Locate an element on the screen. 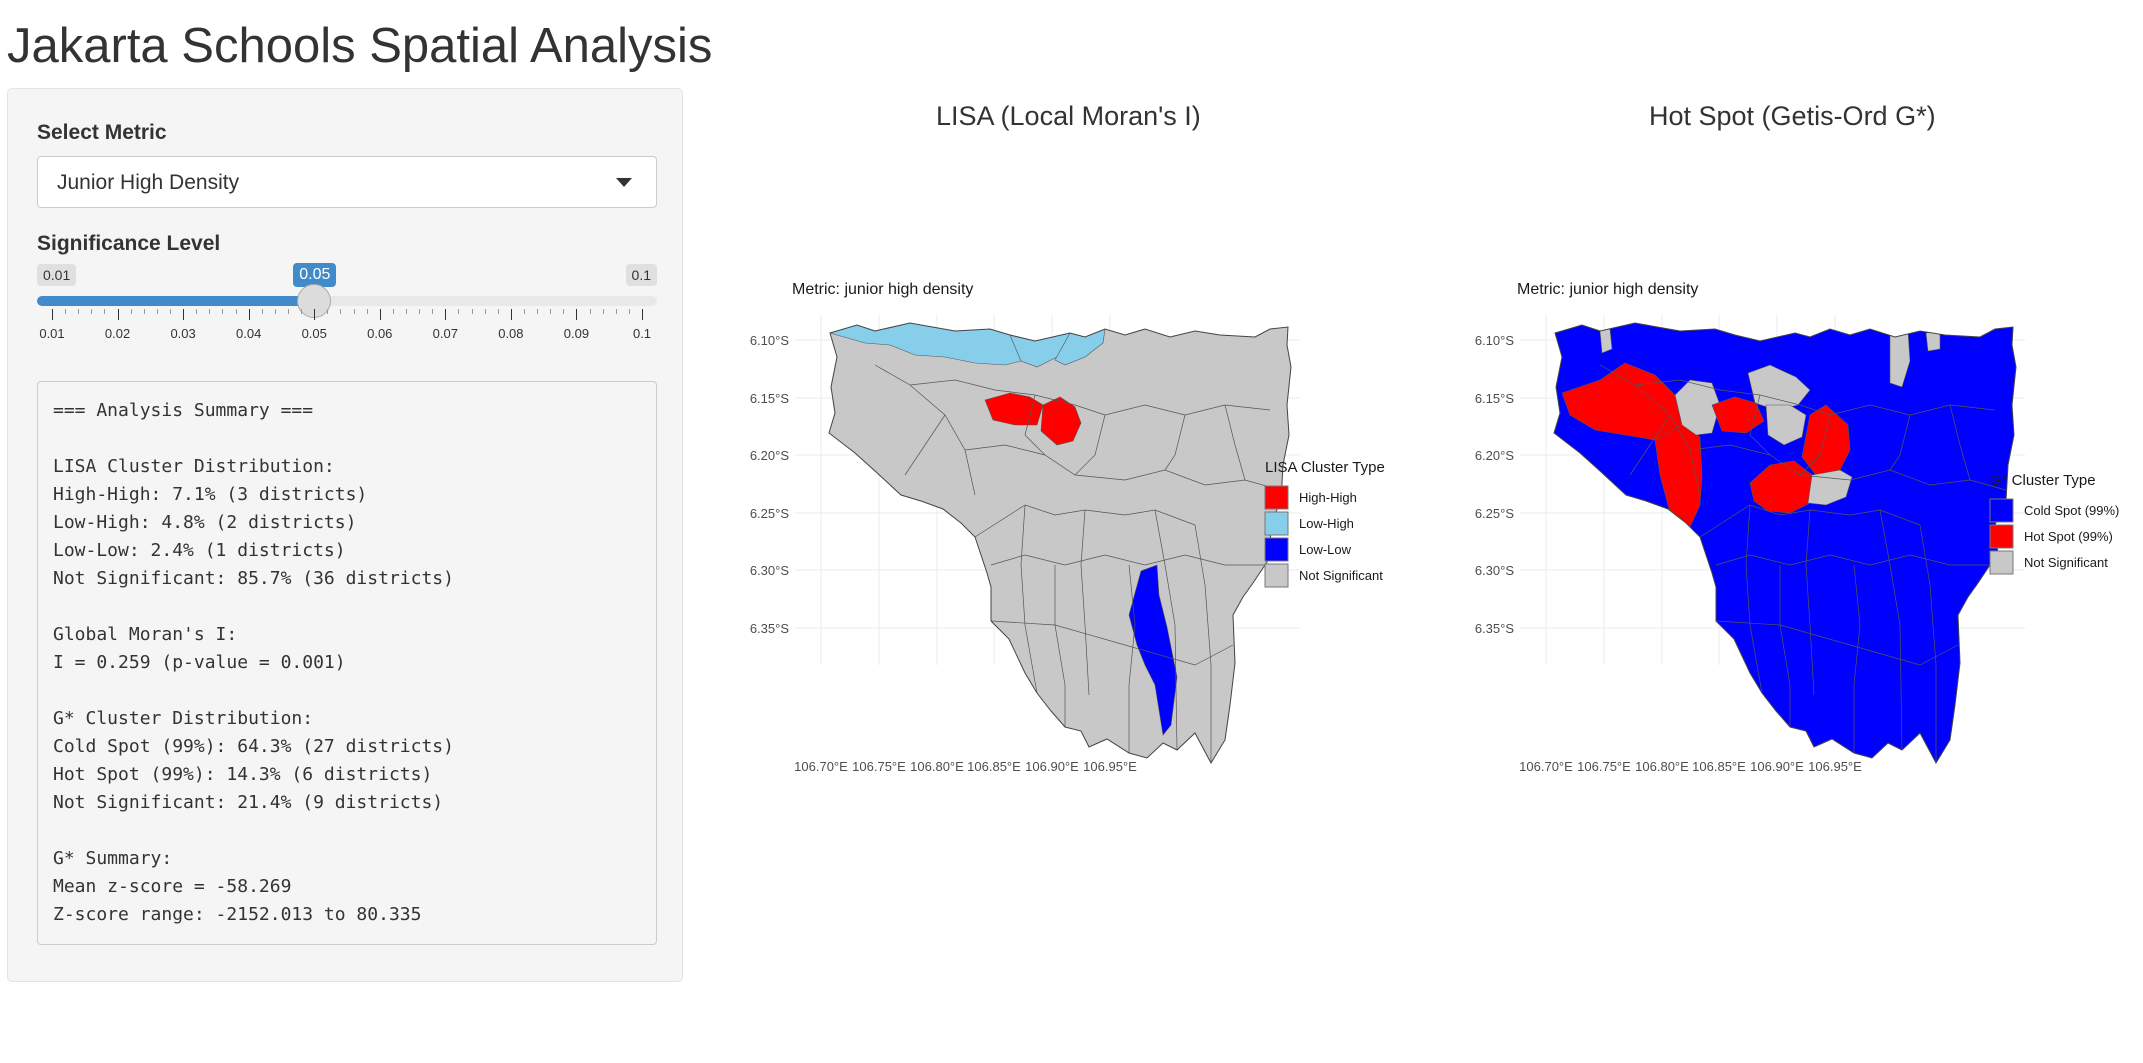  app-title: Jakarta Schools Spatial Analysis is located at coordinates (360, 46).